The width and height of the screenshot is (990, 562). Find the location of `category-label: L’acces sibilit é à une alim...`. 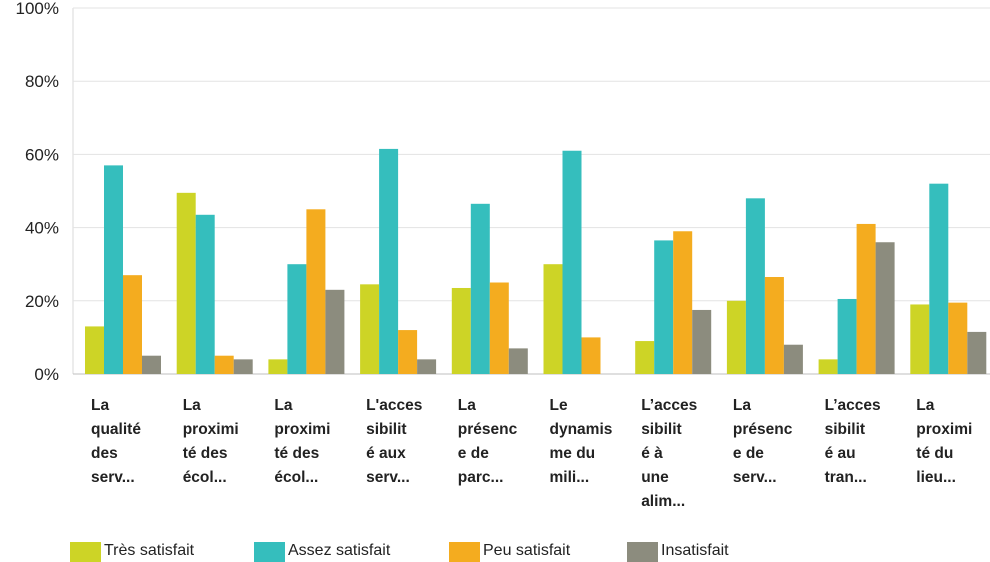

category-label: L’acces sibilit é à une alim... is located at coordinates (669, 453).